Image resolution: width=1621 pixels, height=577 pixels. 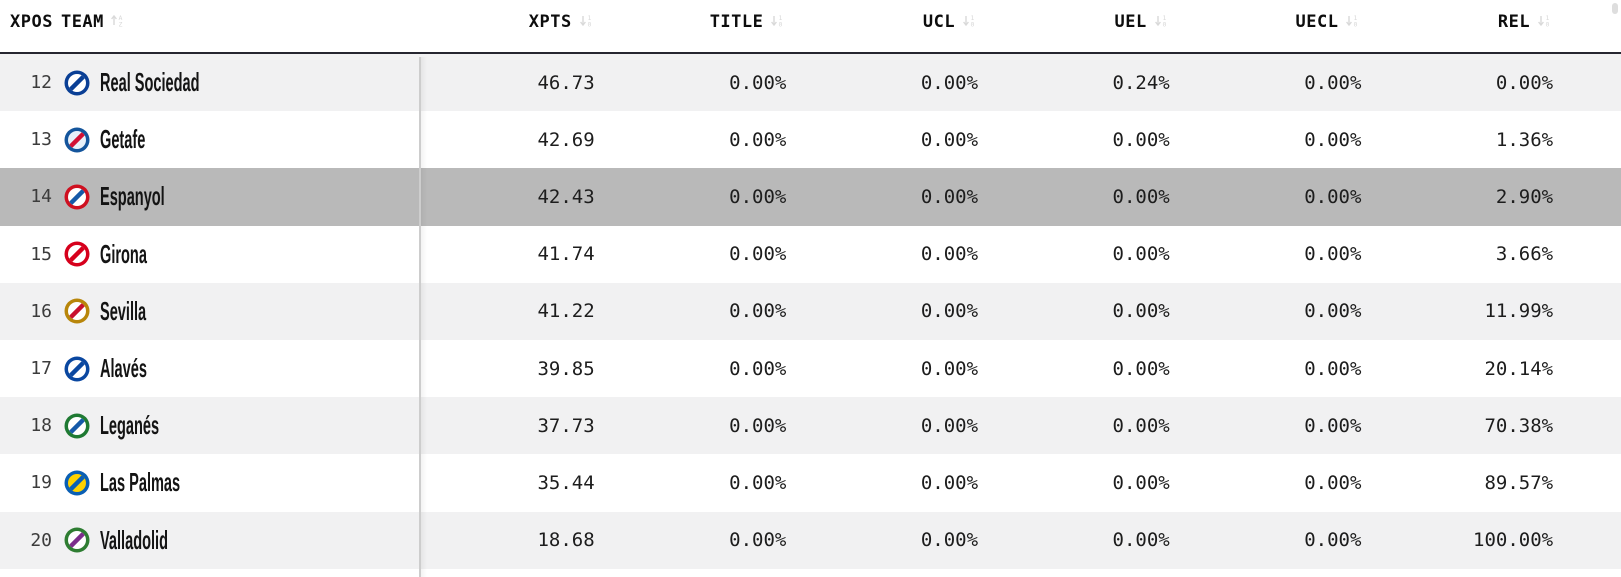 I want to click on cell-xpts: 46.73, so click(x=566, y=82).